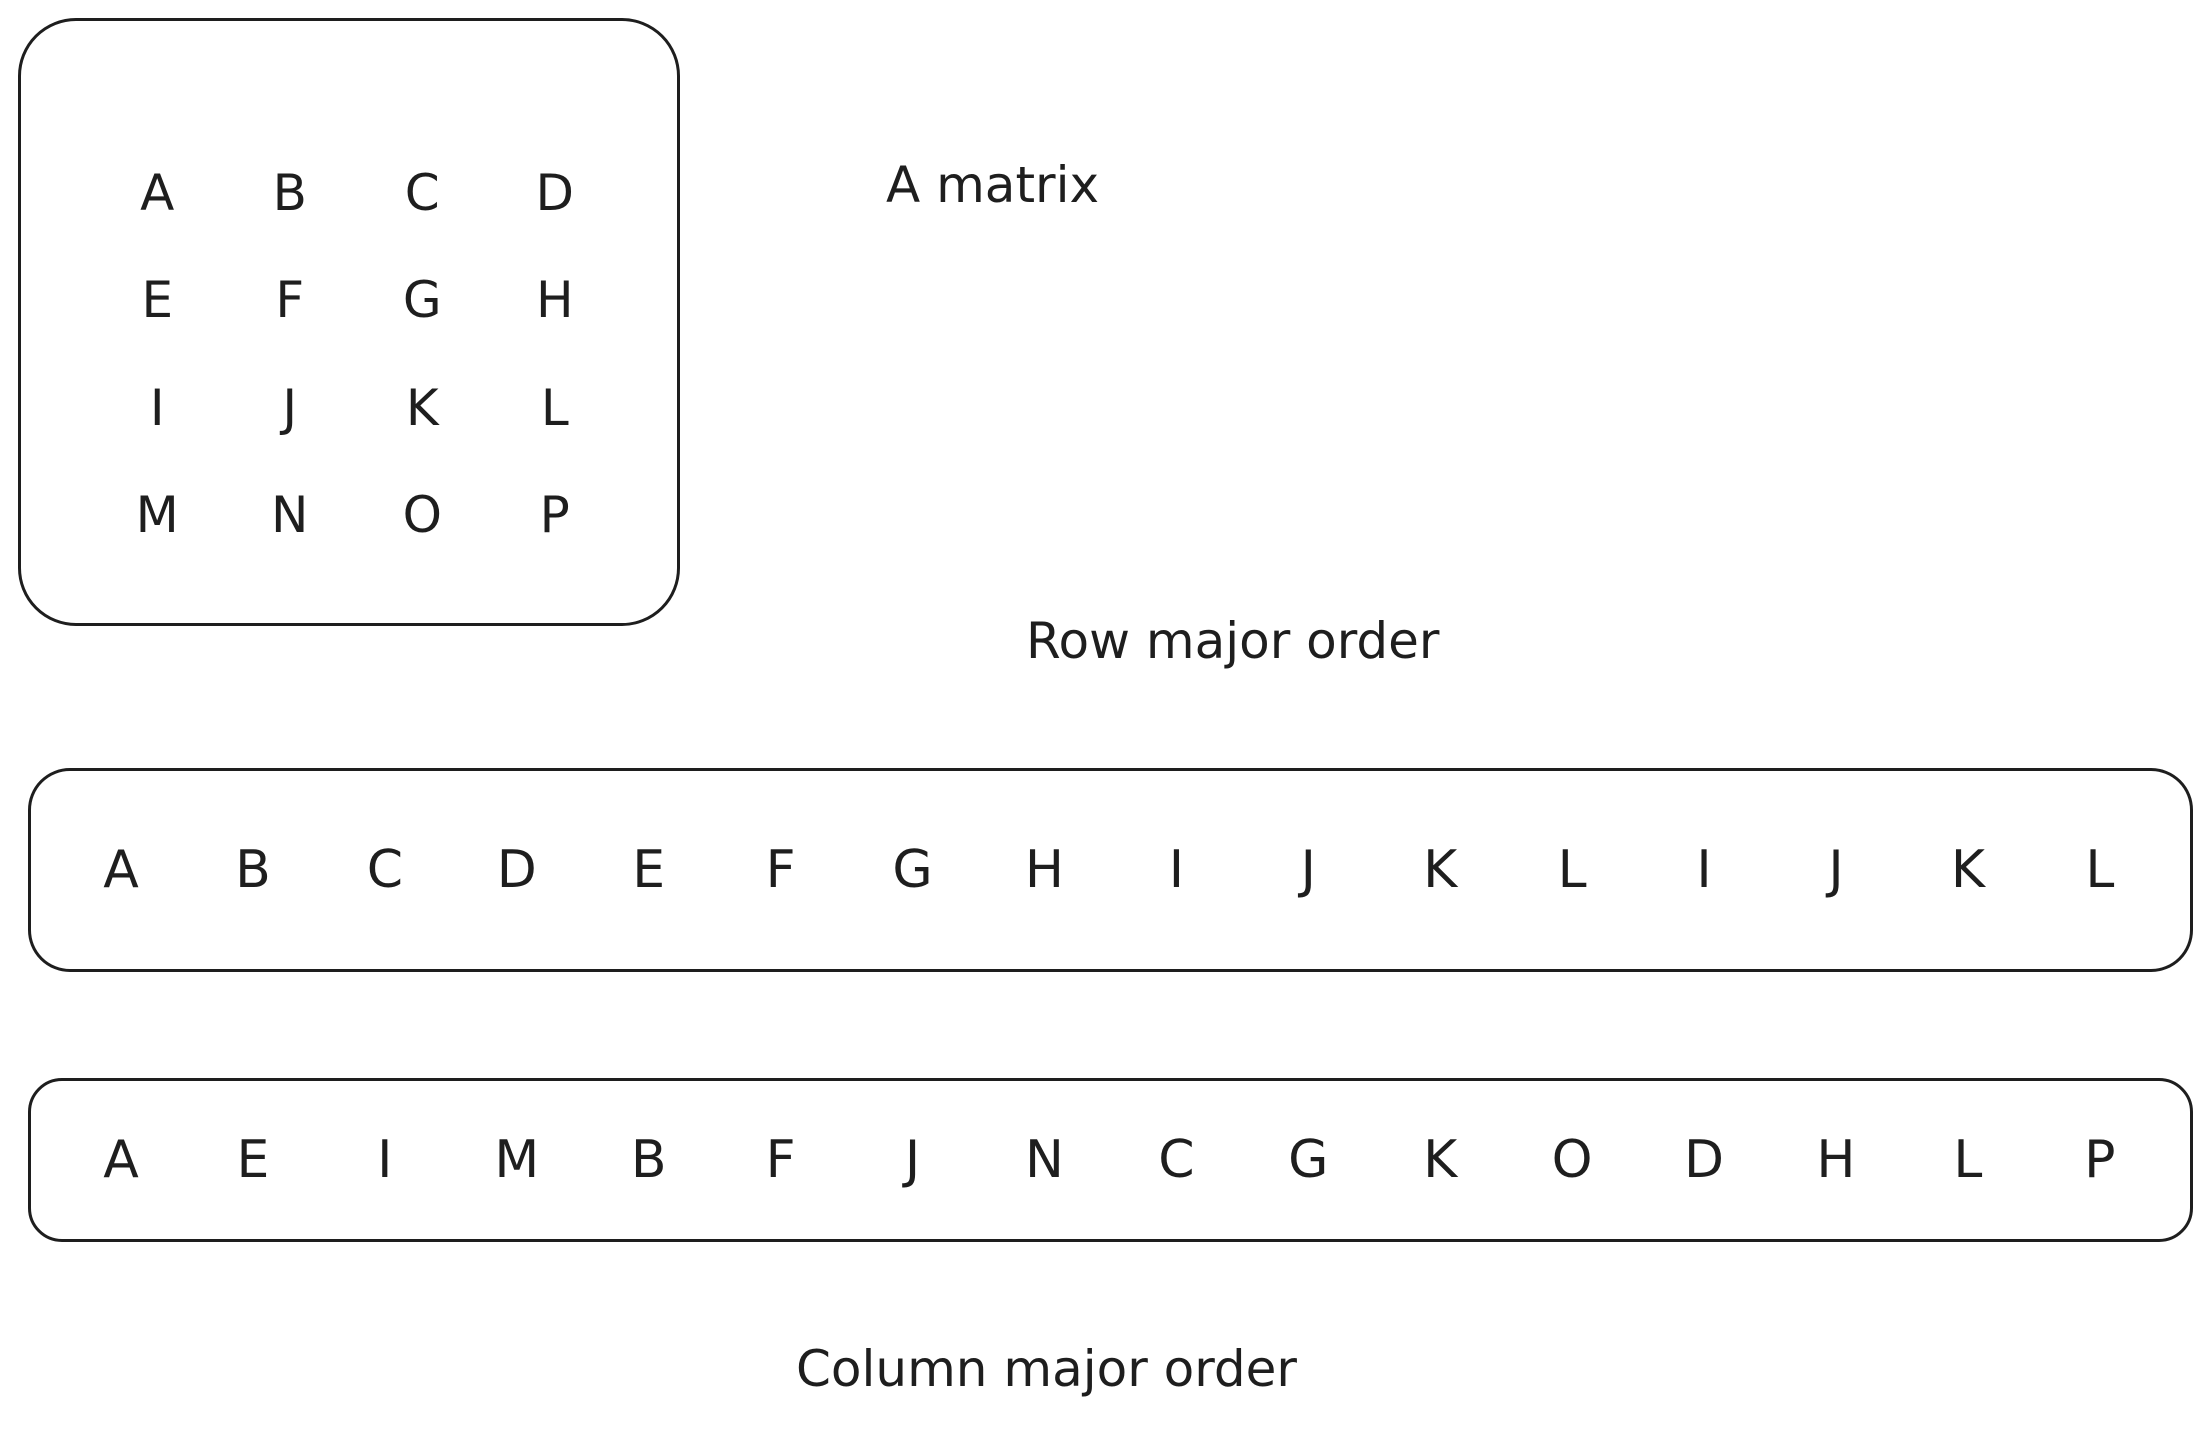 Image resolution: width=2208 pixels, height=1430 pixels. Describe the element at coordinates (289, 192) in the screenshot. I see `matrix-cell: B` at that location.